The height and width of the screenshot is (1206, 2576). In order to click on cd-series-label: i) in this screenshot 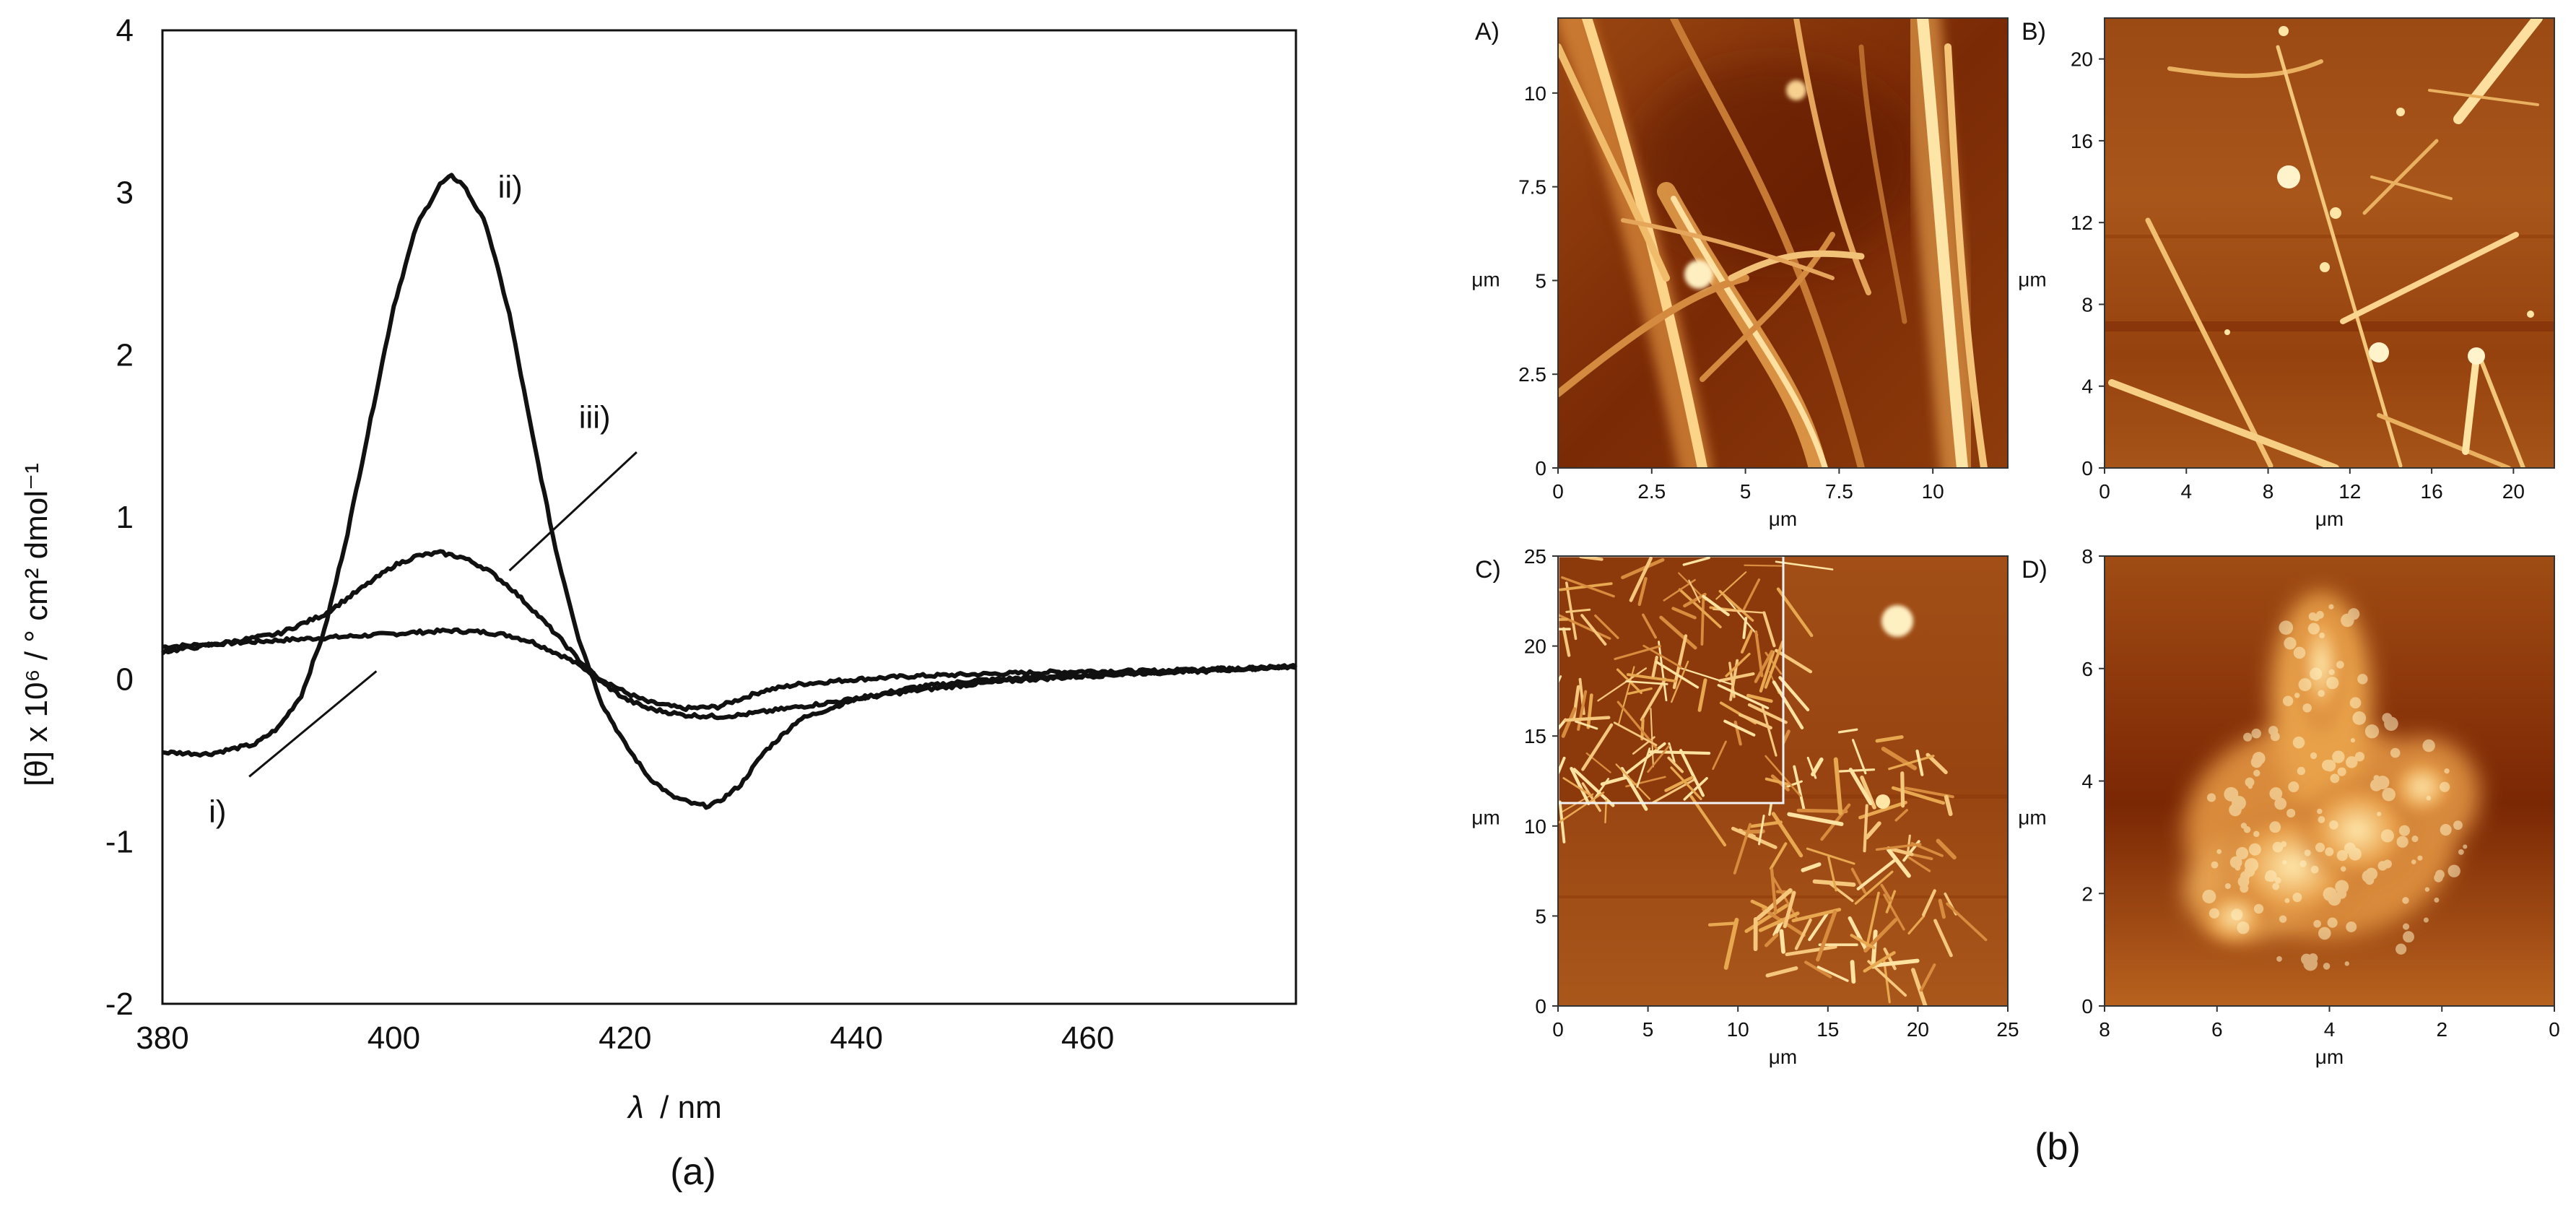, I will do `click(217, 811)`.